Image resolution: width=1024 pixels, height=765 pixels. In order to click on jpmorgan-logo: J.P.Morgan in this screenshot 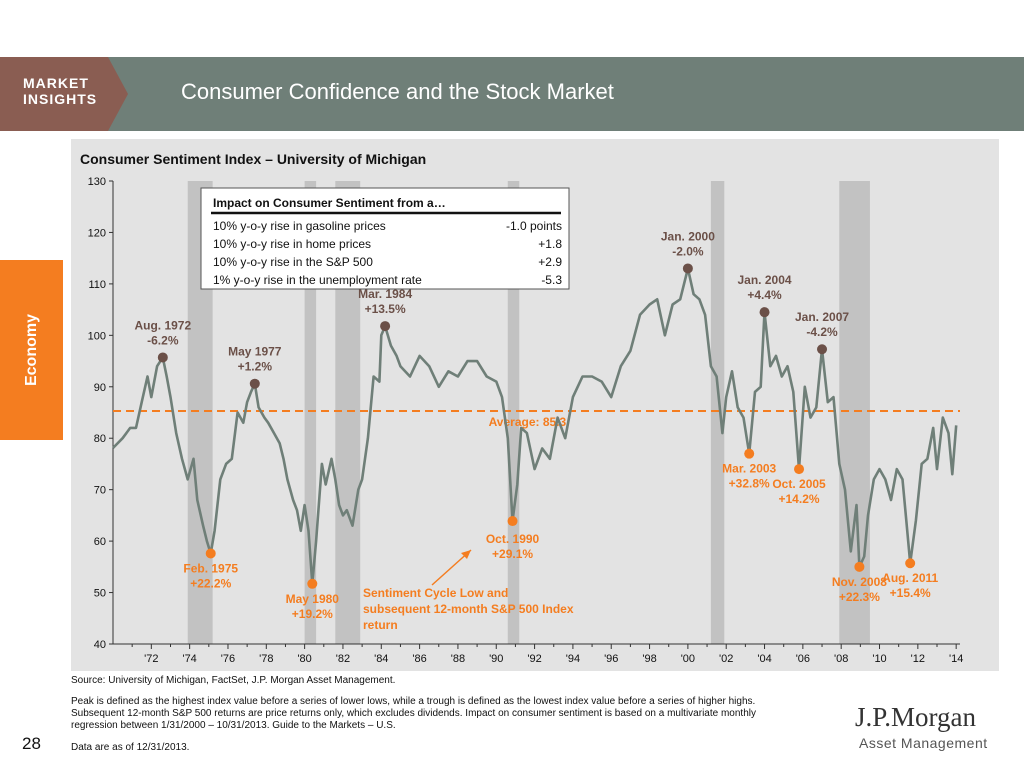, I will do `click(916, 717)`.